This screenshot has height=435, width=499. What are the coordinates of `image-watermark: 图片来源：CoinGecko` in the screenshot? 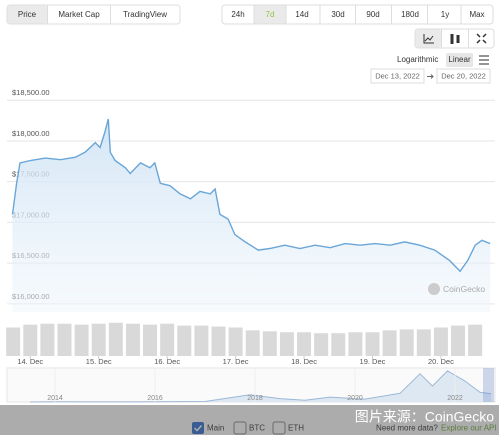 It's located at (424, 417).